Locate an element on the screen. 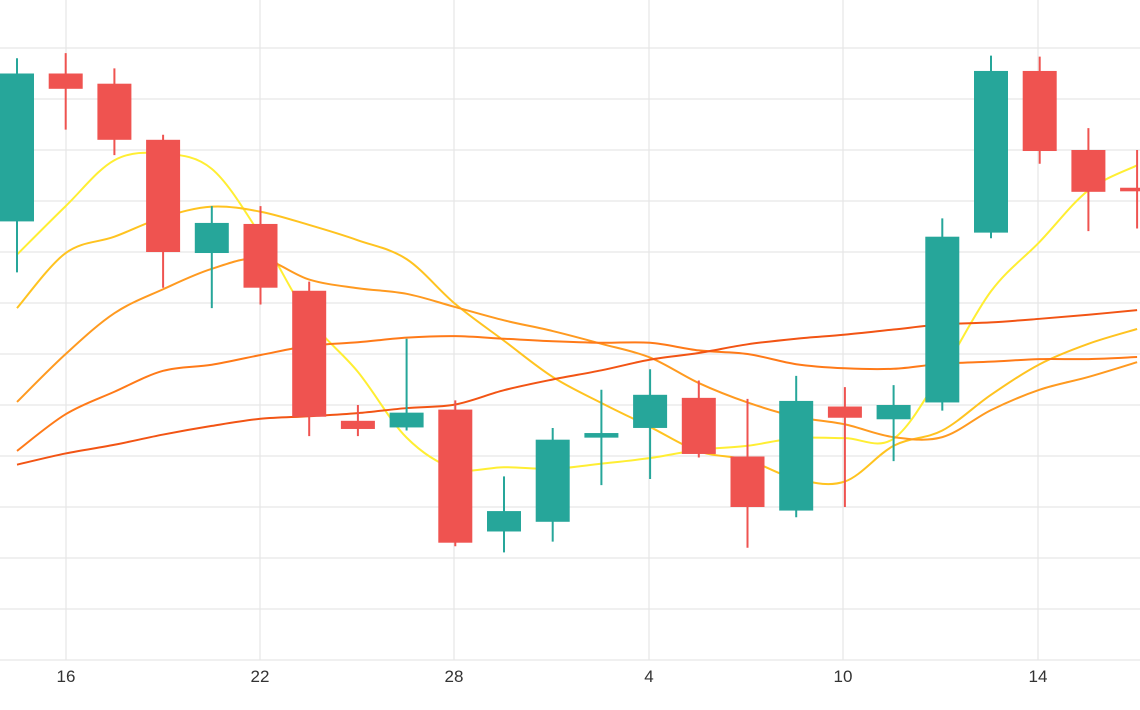 The image size is (1140, 710). x-axis: 16 22 28 4 10 14 is located at coordinates (552, 676).